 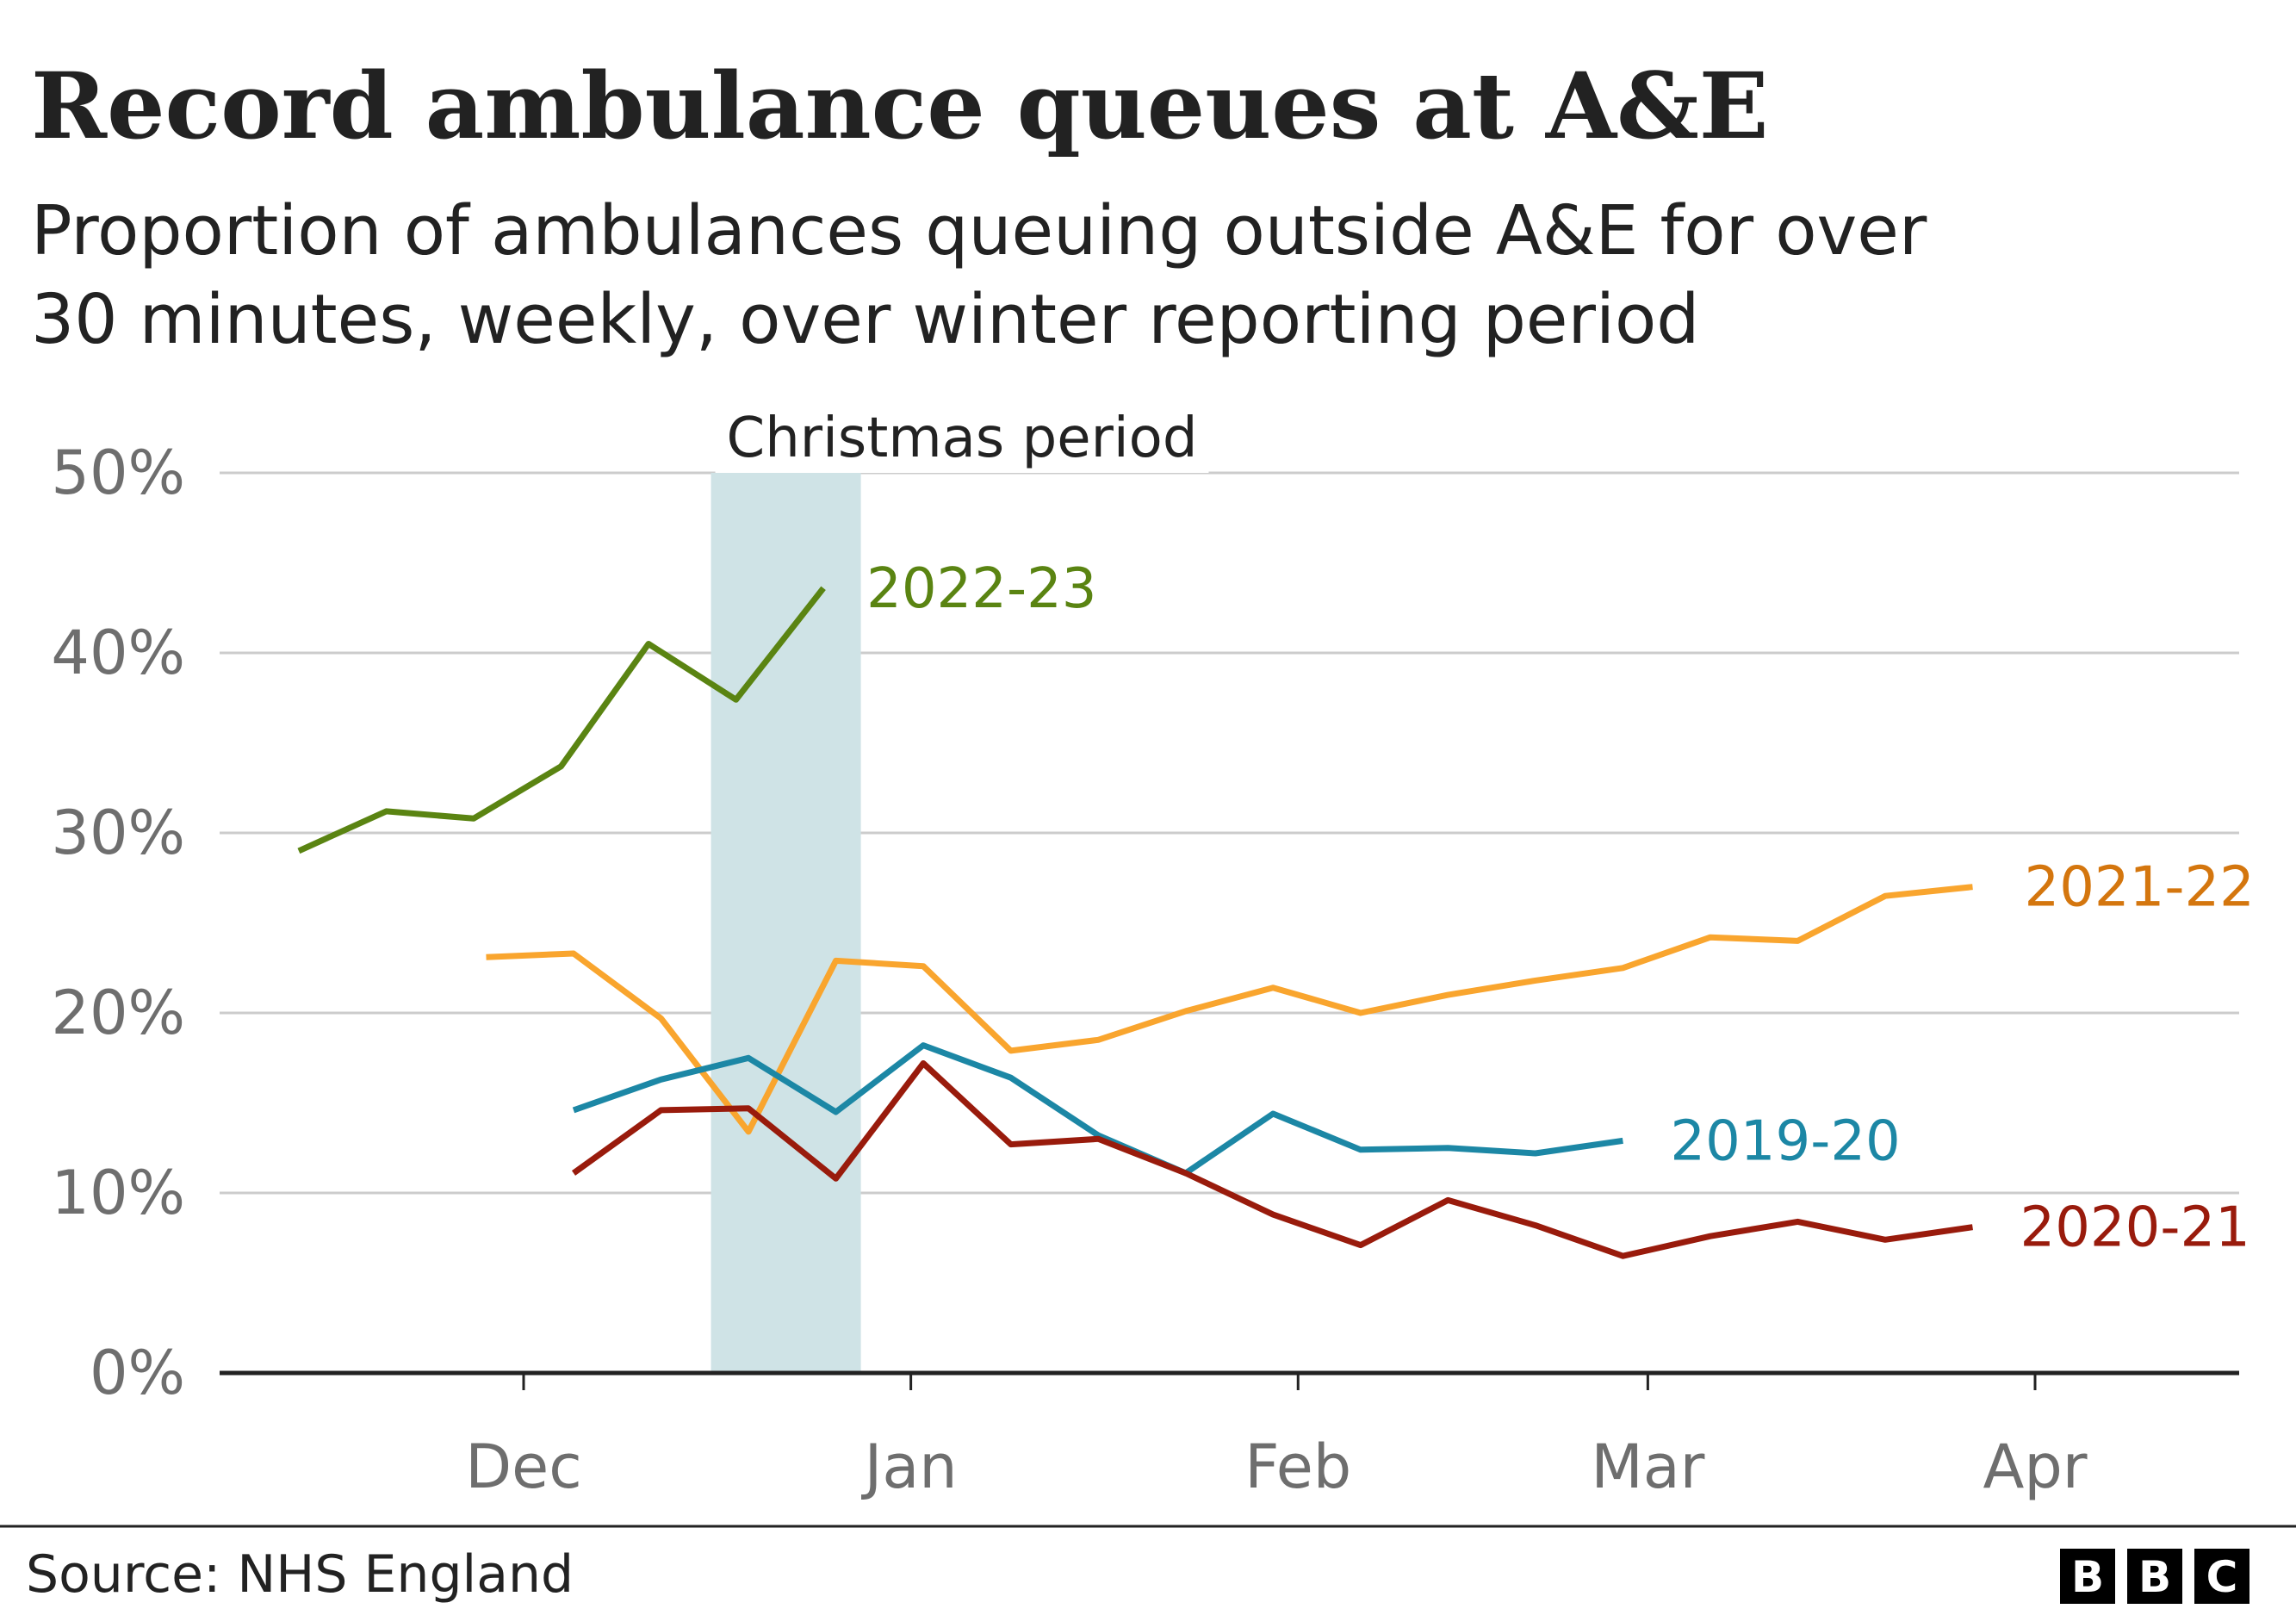 I want to click on christmas-label-background, so click(x=962, y=436).